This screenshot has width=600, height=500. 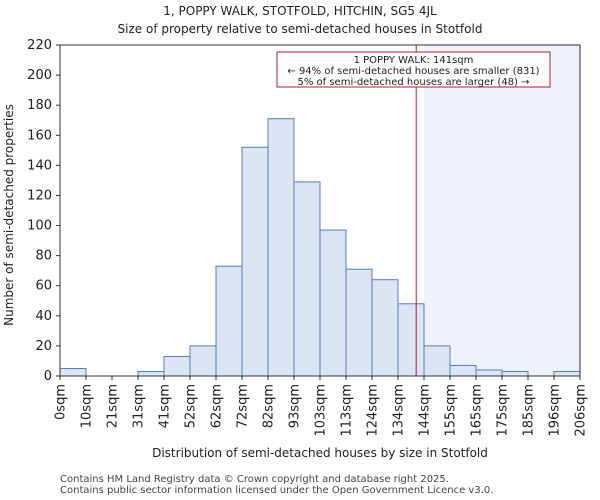 What do you see at coordinates (9, 215) in the screenshot?
I see `y-axis-label: Number of semi-detached properties` at bounding box center [9, 215].